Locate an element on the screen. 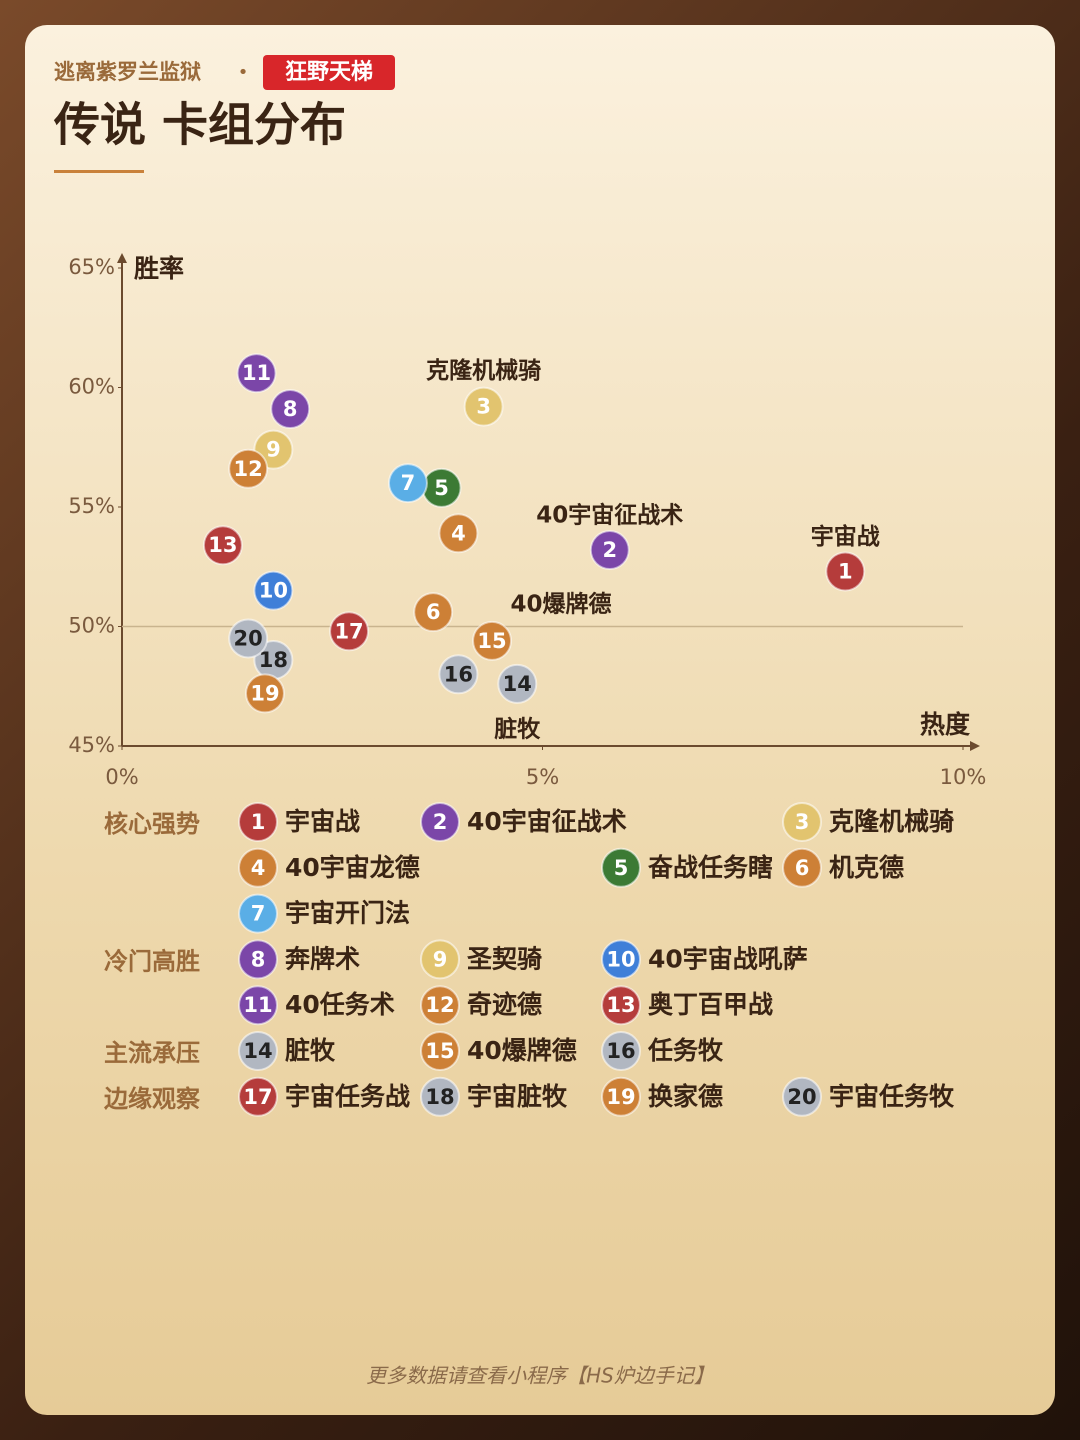  point-label: 6 is located at coordinates (433, 612).